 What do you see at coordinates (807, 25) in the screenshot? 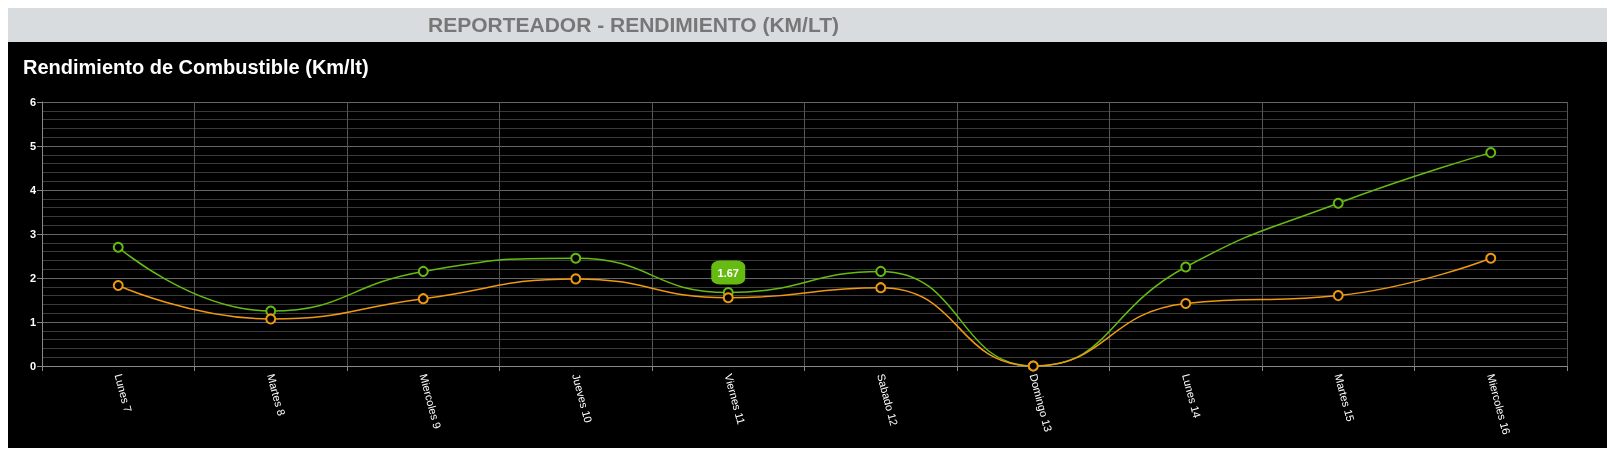
I see `chart-title: REPORTEADOR - RENDIMIENTO (KM/LT)` at bounding box center [807, 25].